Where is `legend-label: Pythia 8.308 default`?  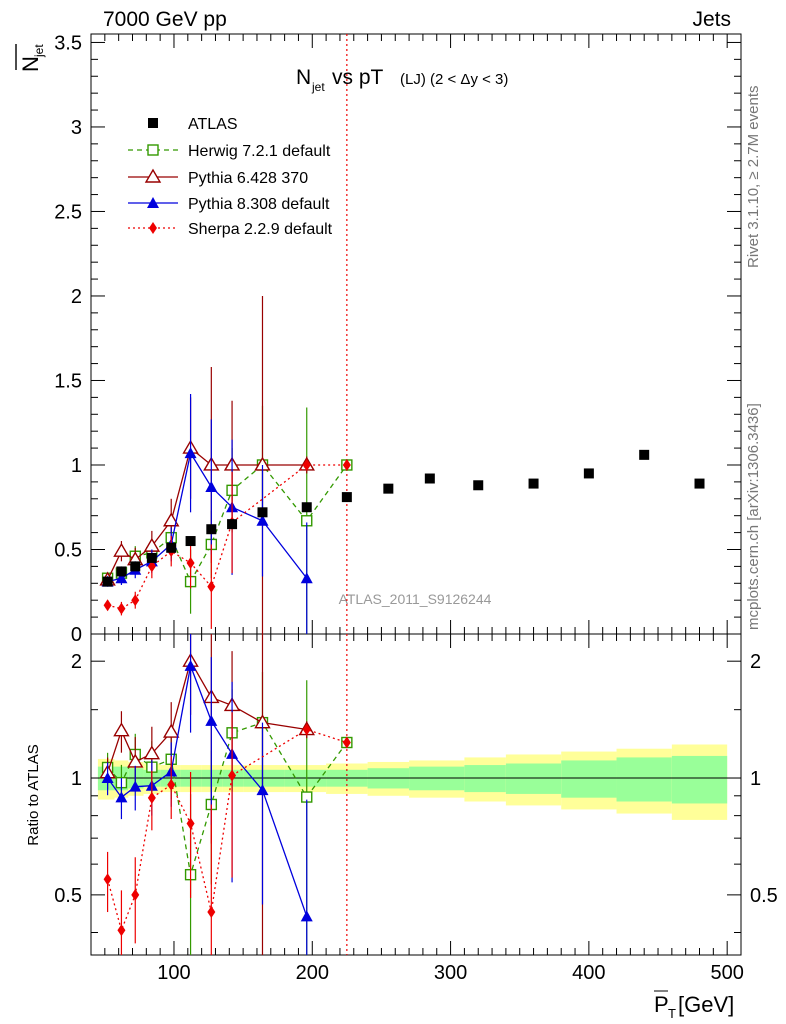
legend-label: Pythia 8.308 default is located at coordinates (259, 204).